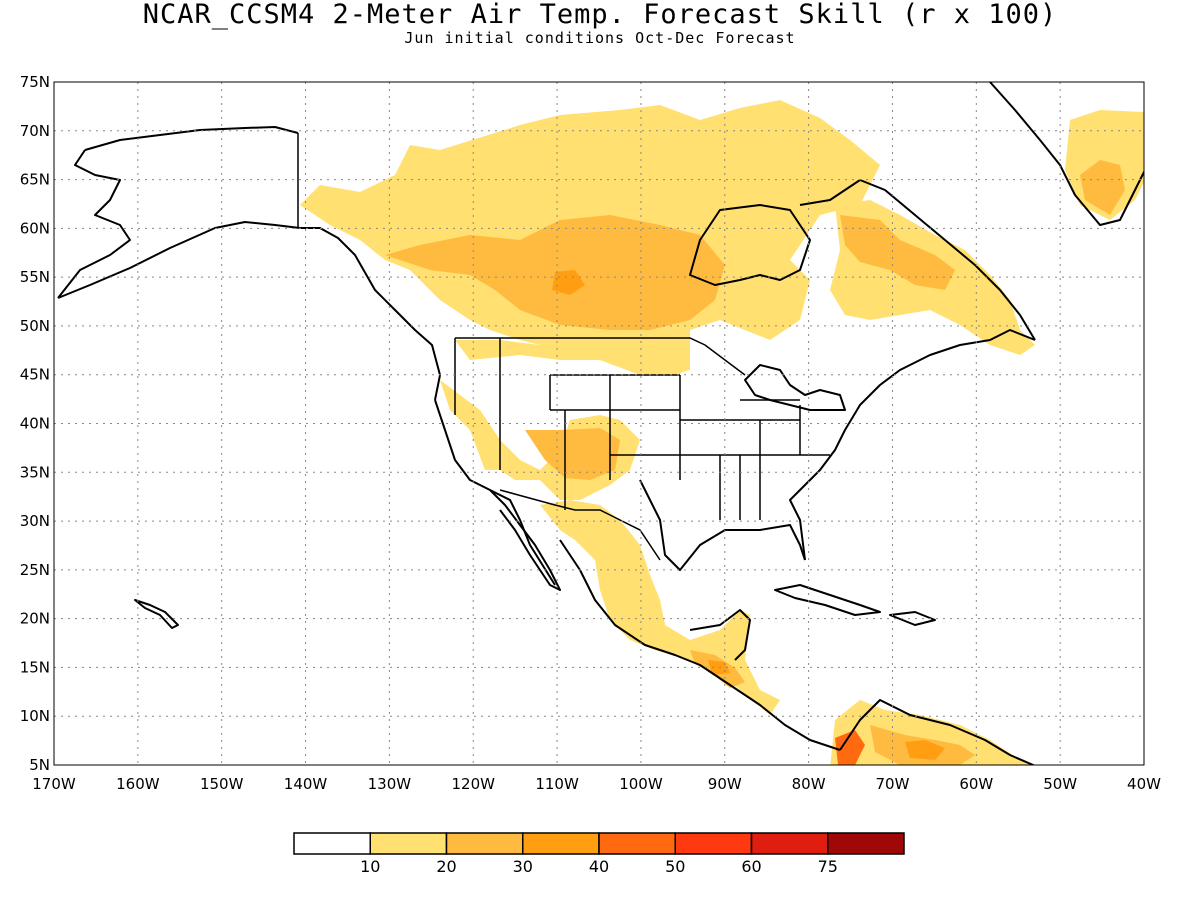  I want to click on south-america-coast, so click(937, 732).